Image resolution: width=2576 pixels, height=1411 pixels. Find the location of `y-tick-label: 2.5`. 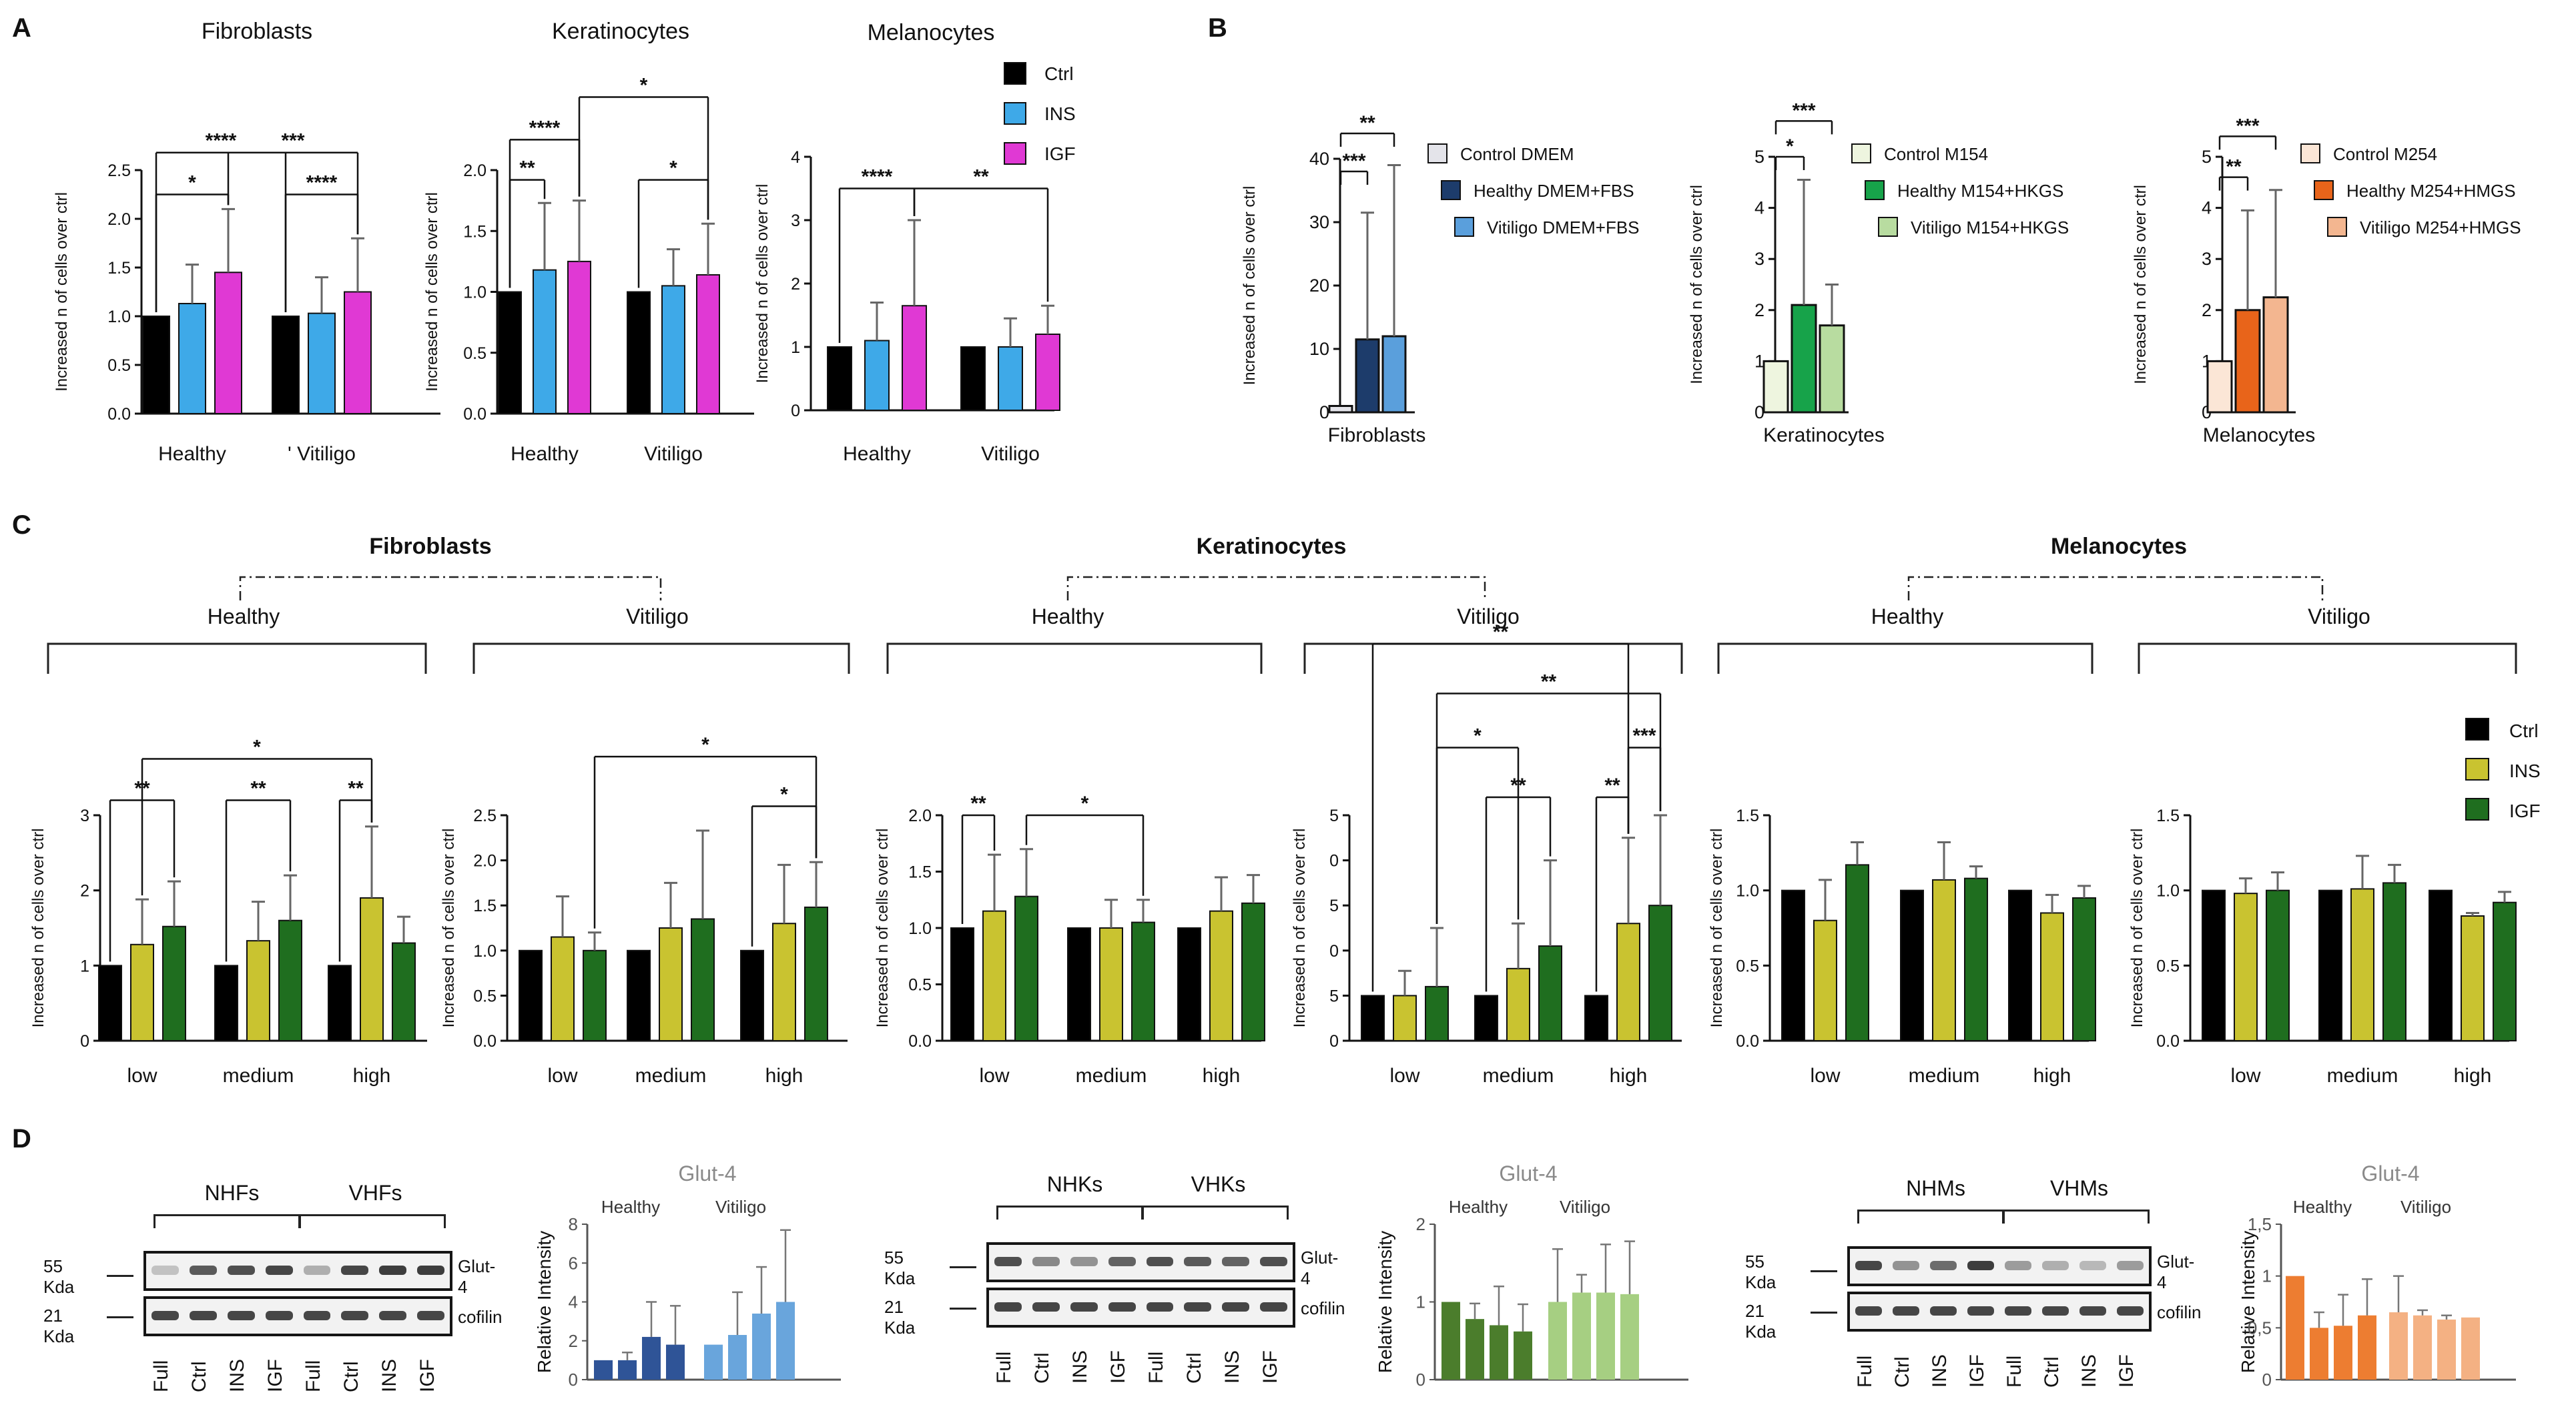

y-tick-label: 2.5 is located at coordinates (119, 170).